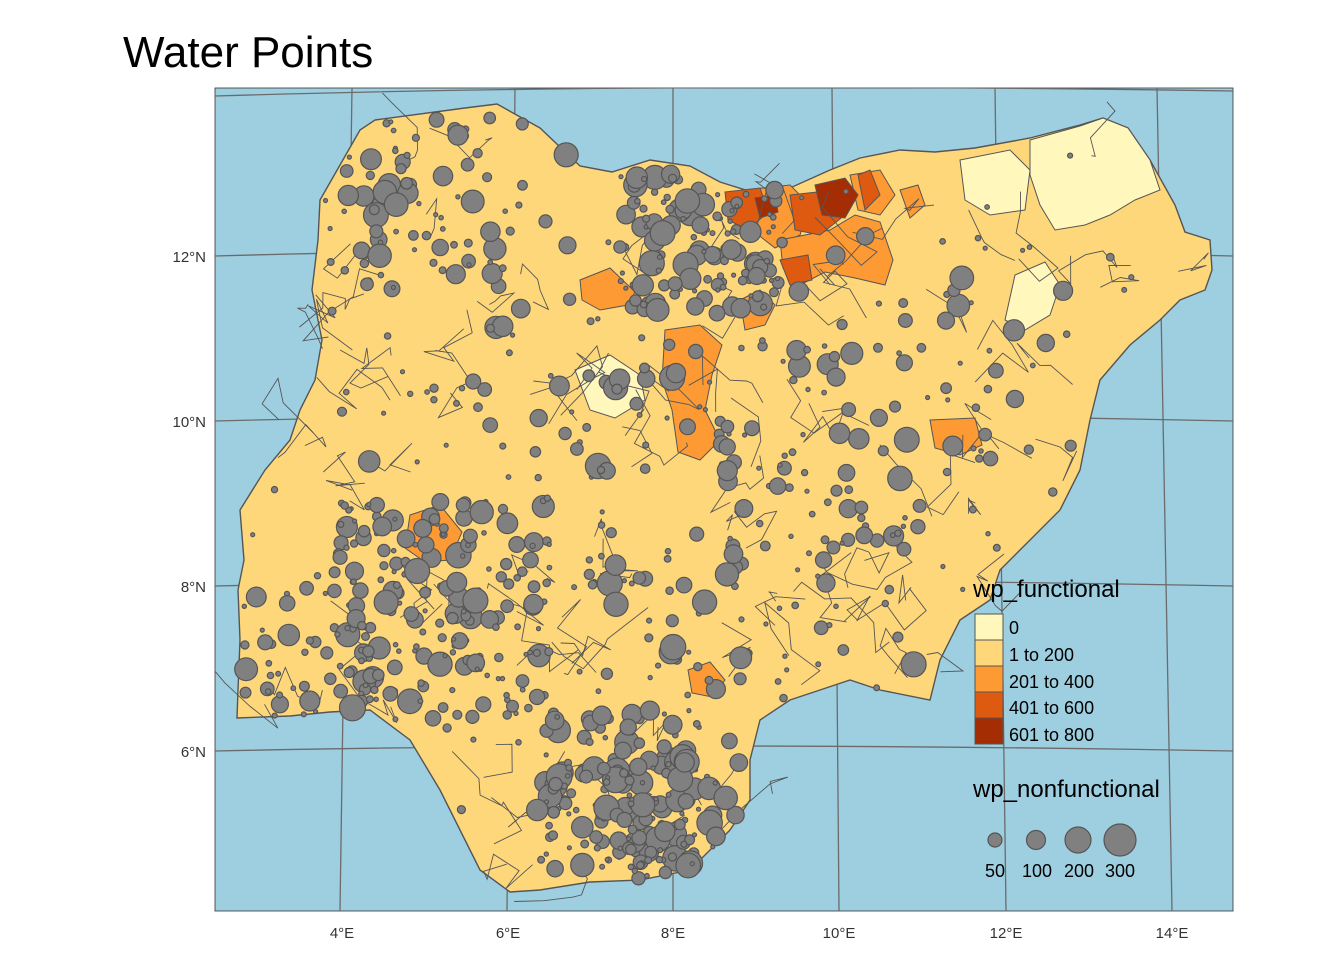 The image size is (1344, 960). What do you see at coordinates (1172, 933) in the screenshot?
I see `x-tick-label: 14°E` at bounding box center [1172, 933].